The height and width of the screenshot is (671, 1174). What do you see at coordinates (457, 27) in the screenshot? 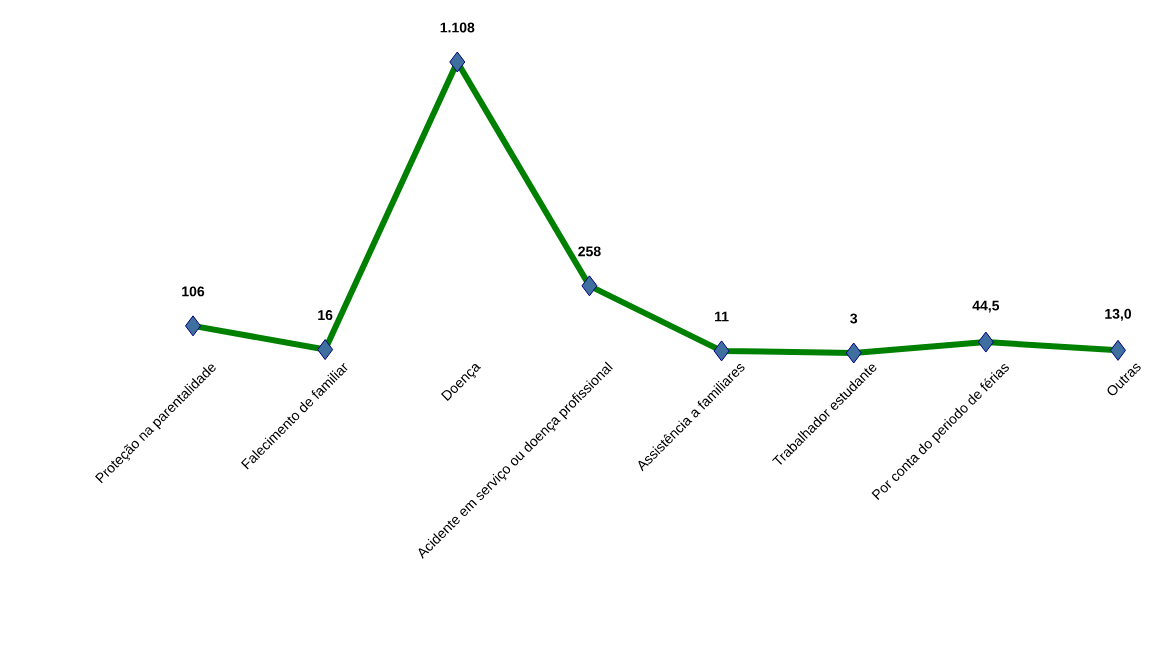
I see `data-label: 1.108` at bounding box center [457, 27].